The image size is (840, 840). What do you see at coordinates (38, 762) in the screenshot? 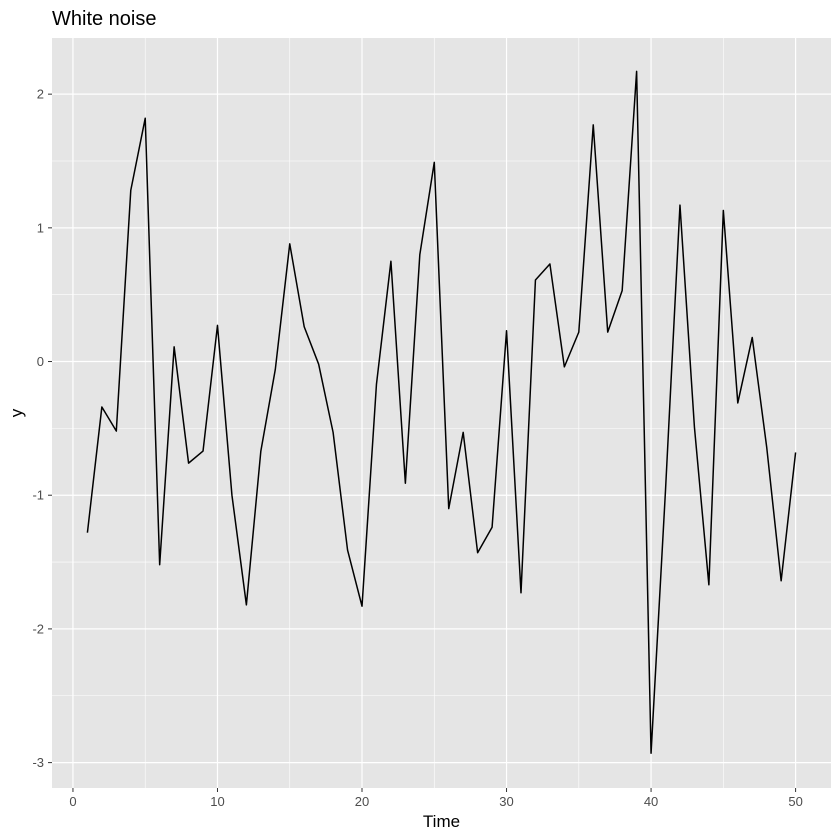
I see `y-tick-label: -3` at bounding box center [38, 762].